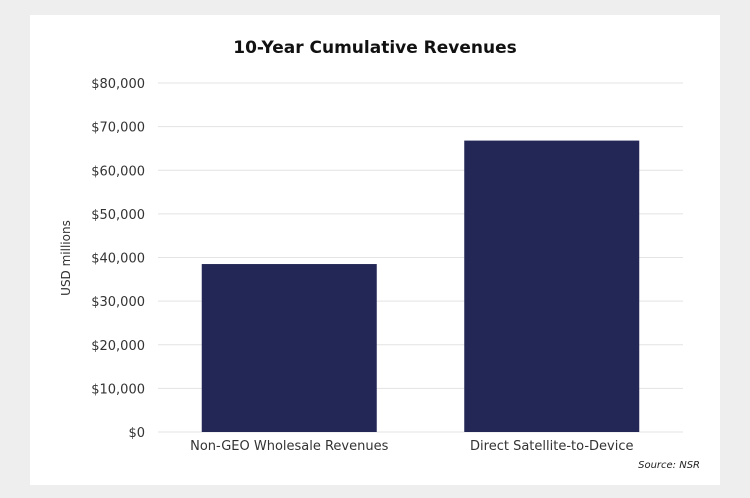 The image size is (750, 498). I want to click on x-category-label: Direct Satellite-to-Device, so click(551, 446).